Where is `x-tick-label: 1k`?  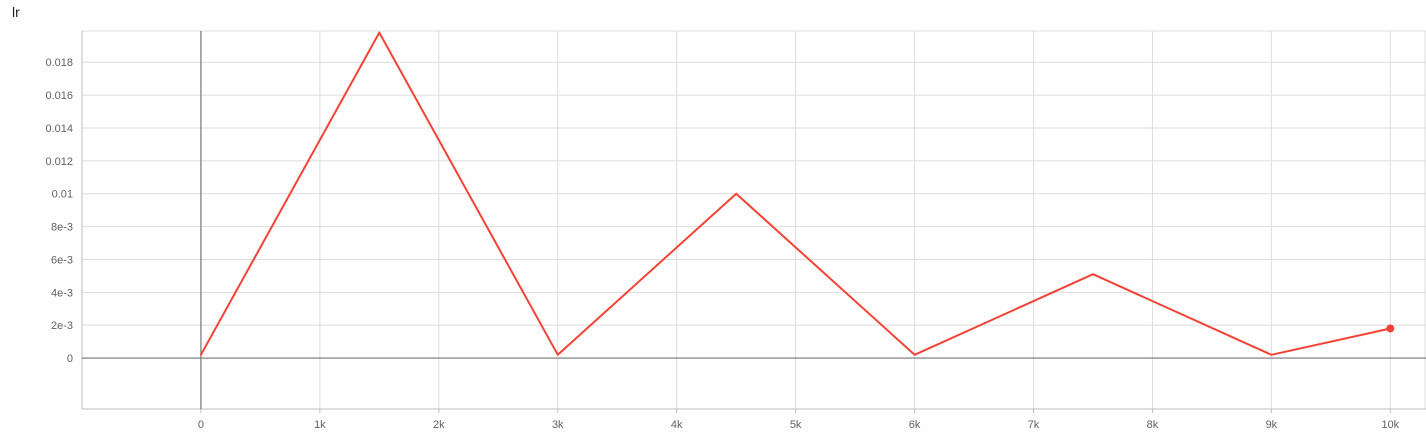 x-tick-label: 1k is located at coordinates (320, 425).